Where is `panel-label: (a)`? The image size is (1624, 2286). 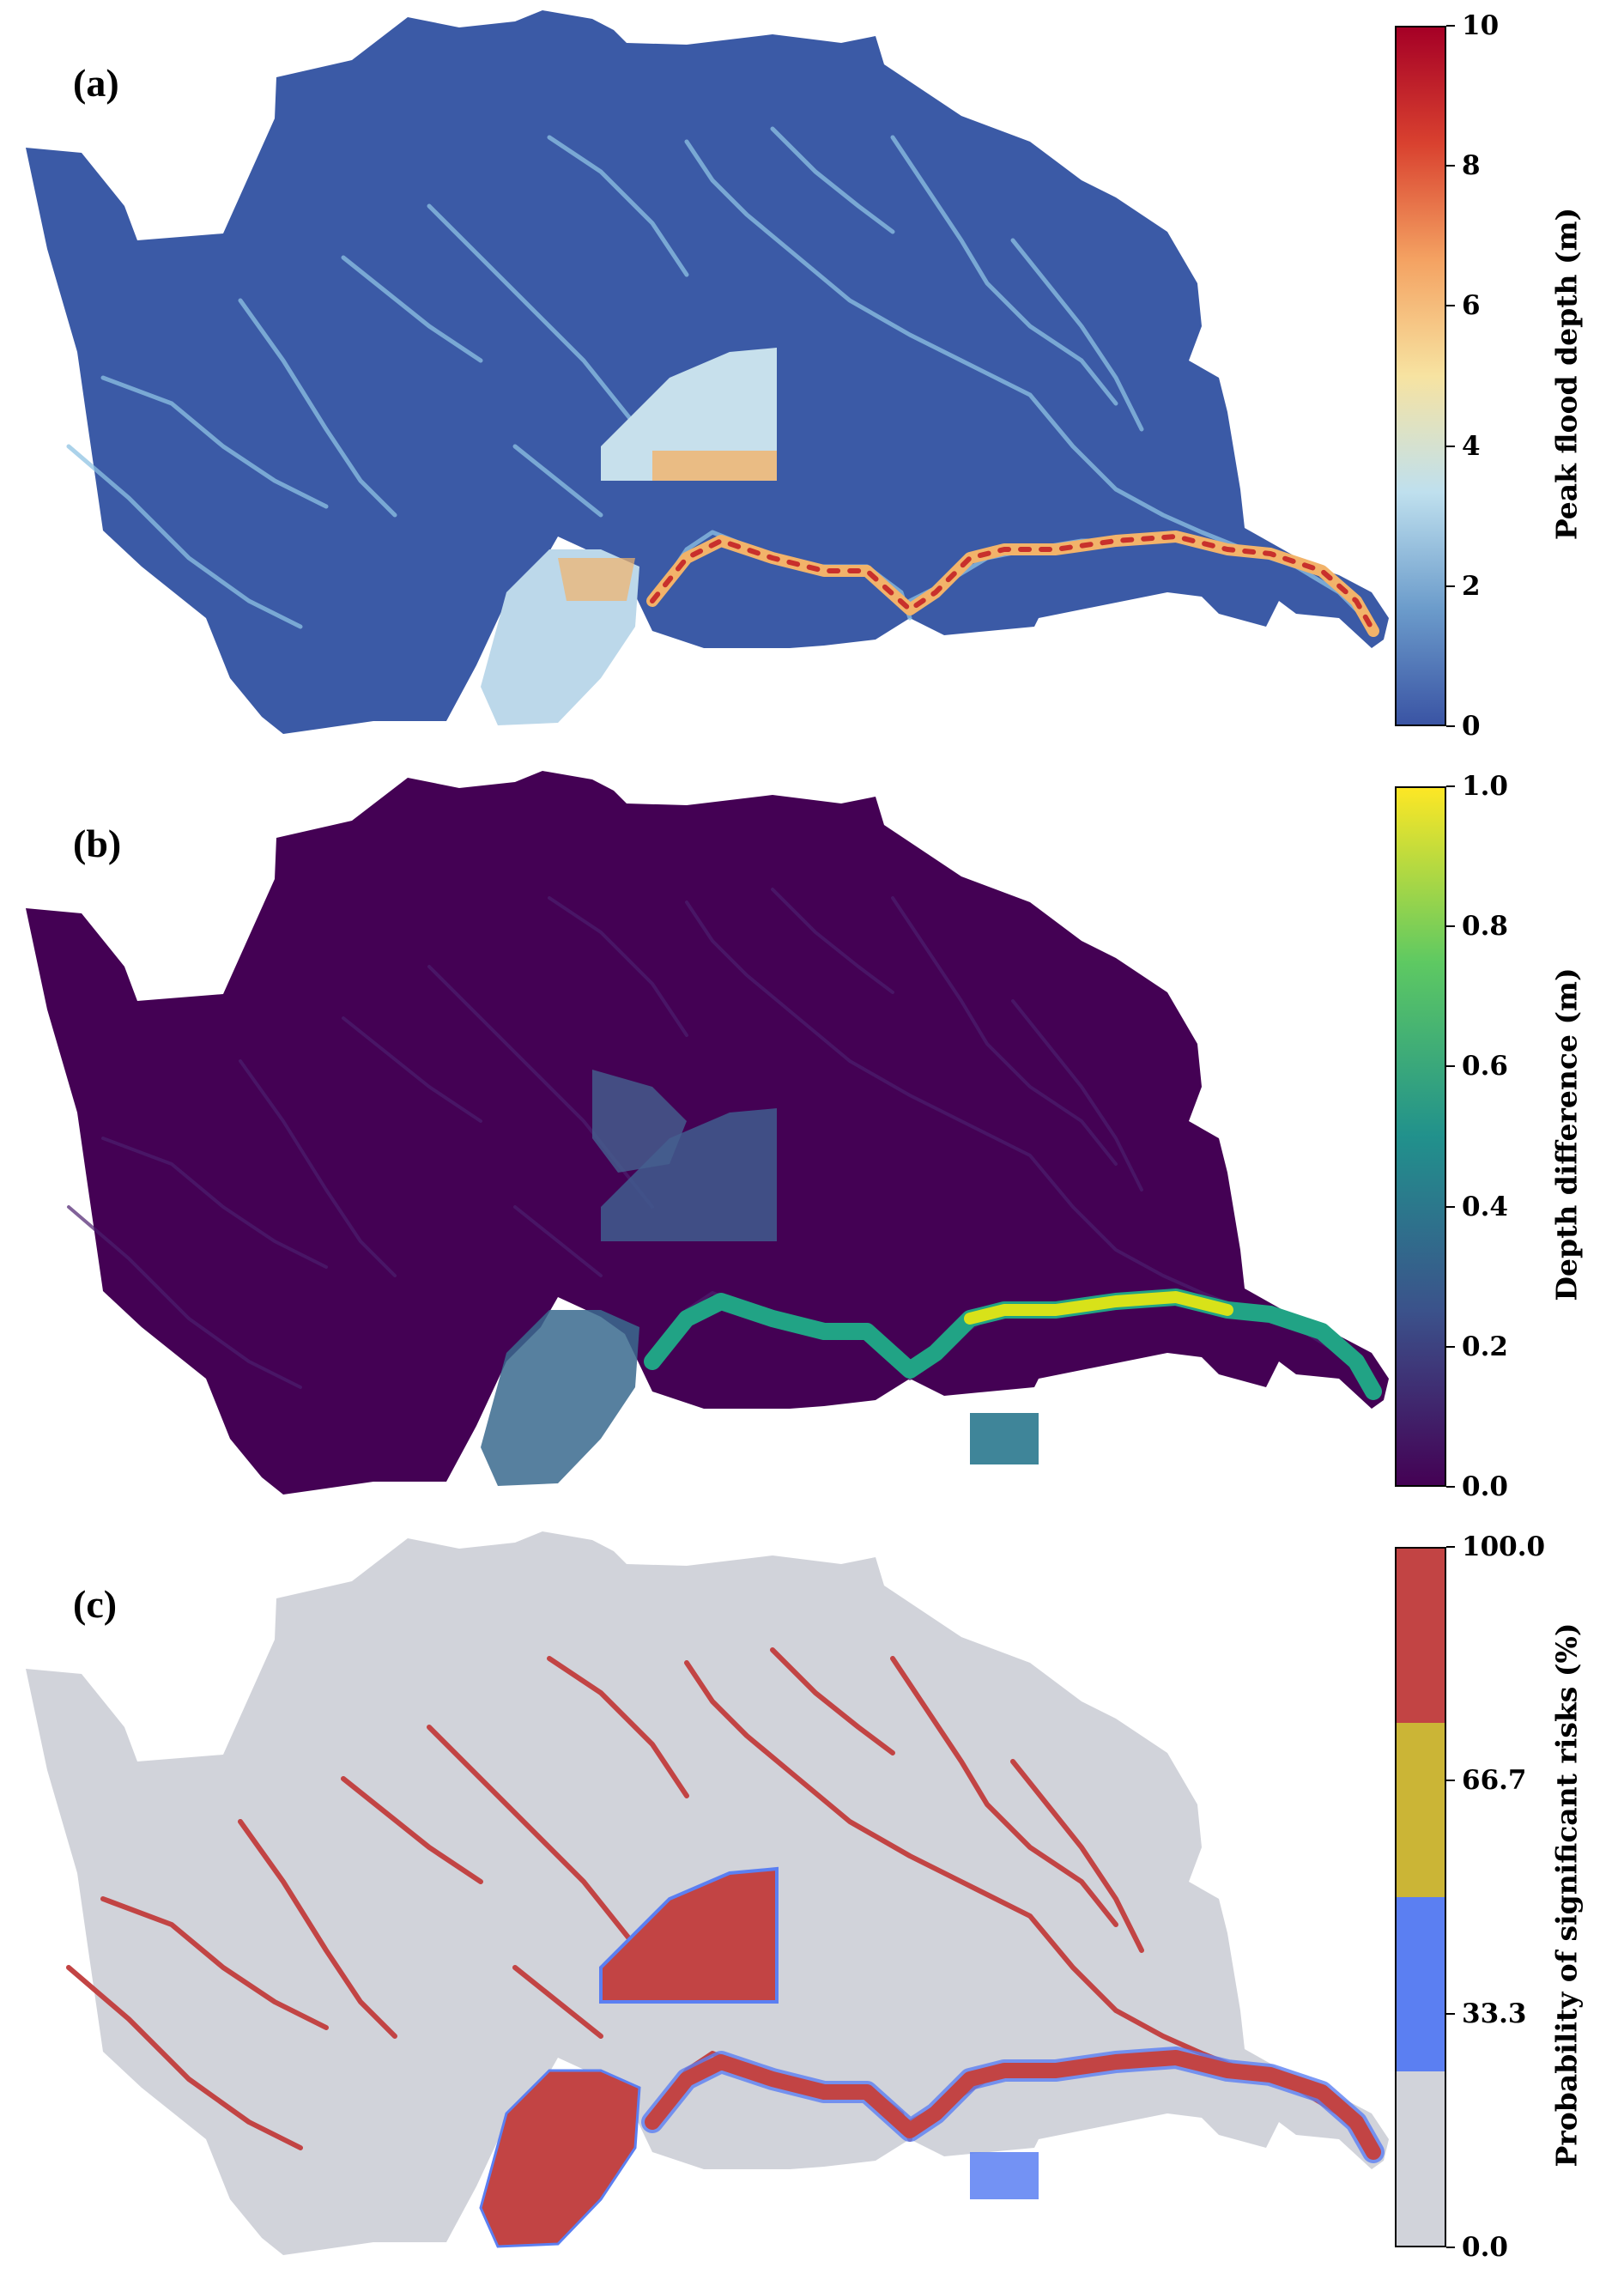 panel-label: (a) is located at coordinates (96, 83).